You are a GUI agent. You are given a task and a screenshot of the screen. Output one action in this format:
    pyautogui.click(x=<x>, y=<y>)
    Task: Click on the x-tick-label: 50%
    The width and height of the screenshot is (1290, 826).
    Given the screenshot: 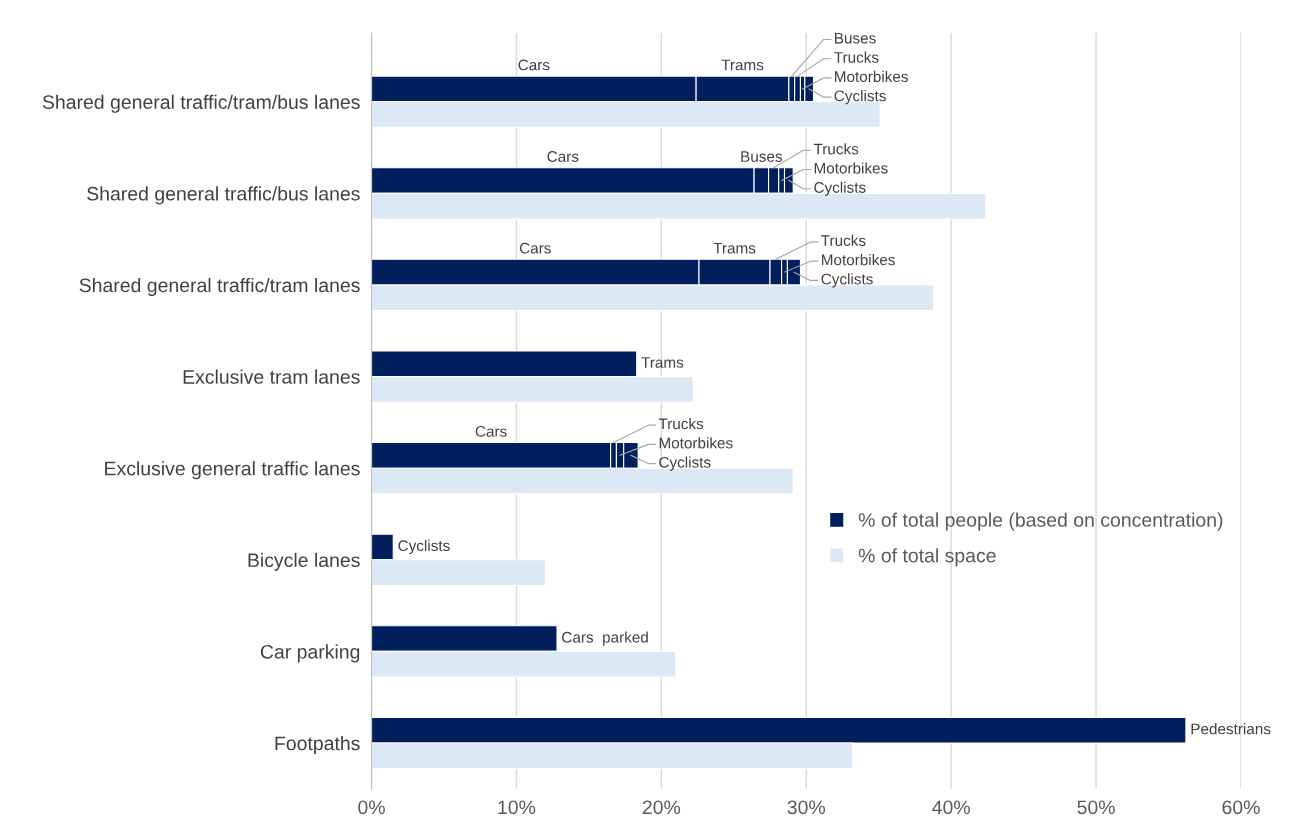 What is the action you would take?
    pyautogui.click(x=1096, y=807)
    